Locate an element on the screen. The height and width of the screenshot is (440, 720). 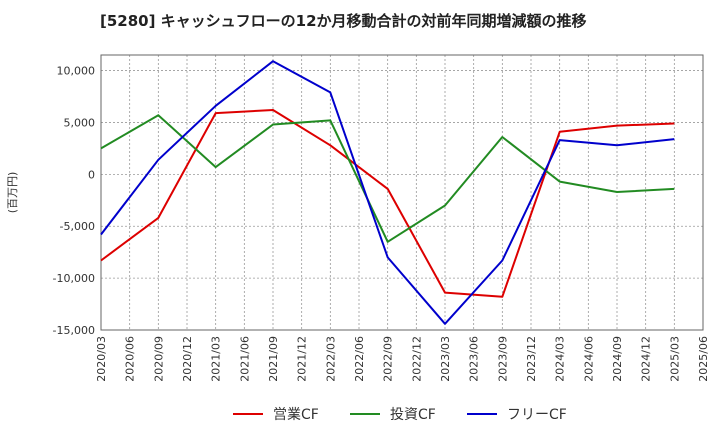
x-tick-label: 2020/09 is located at coordinates (158, 359).